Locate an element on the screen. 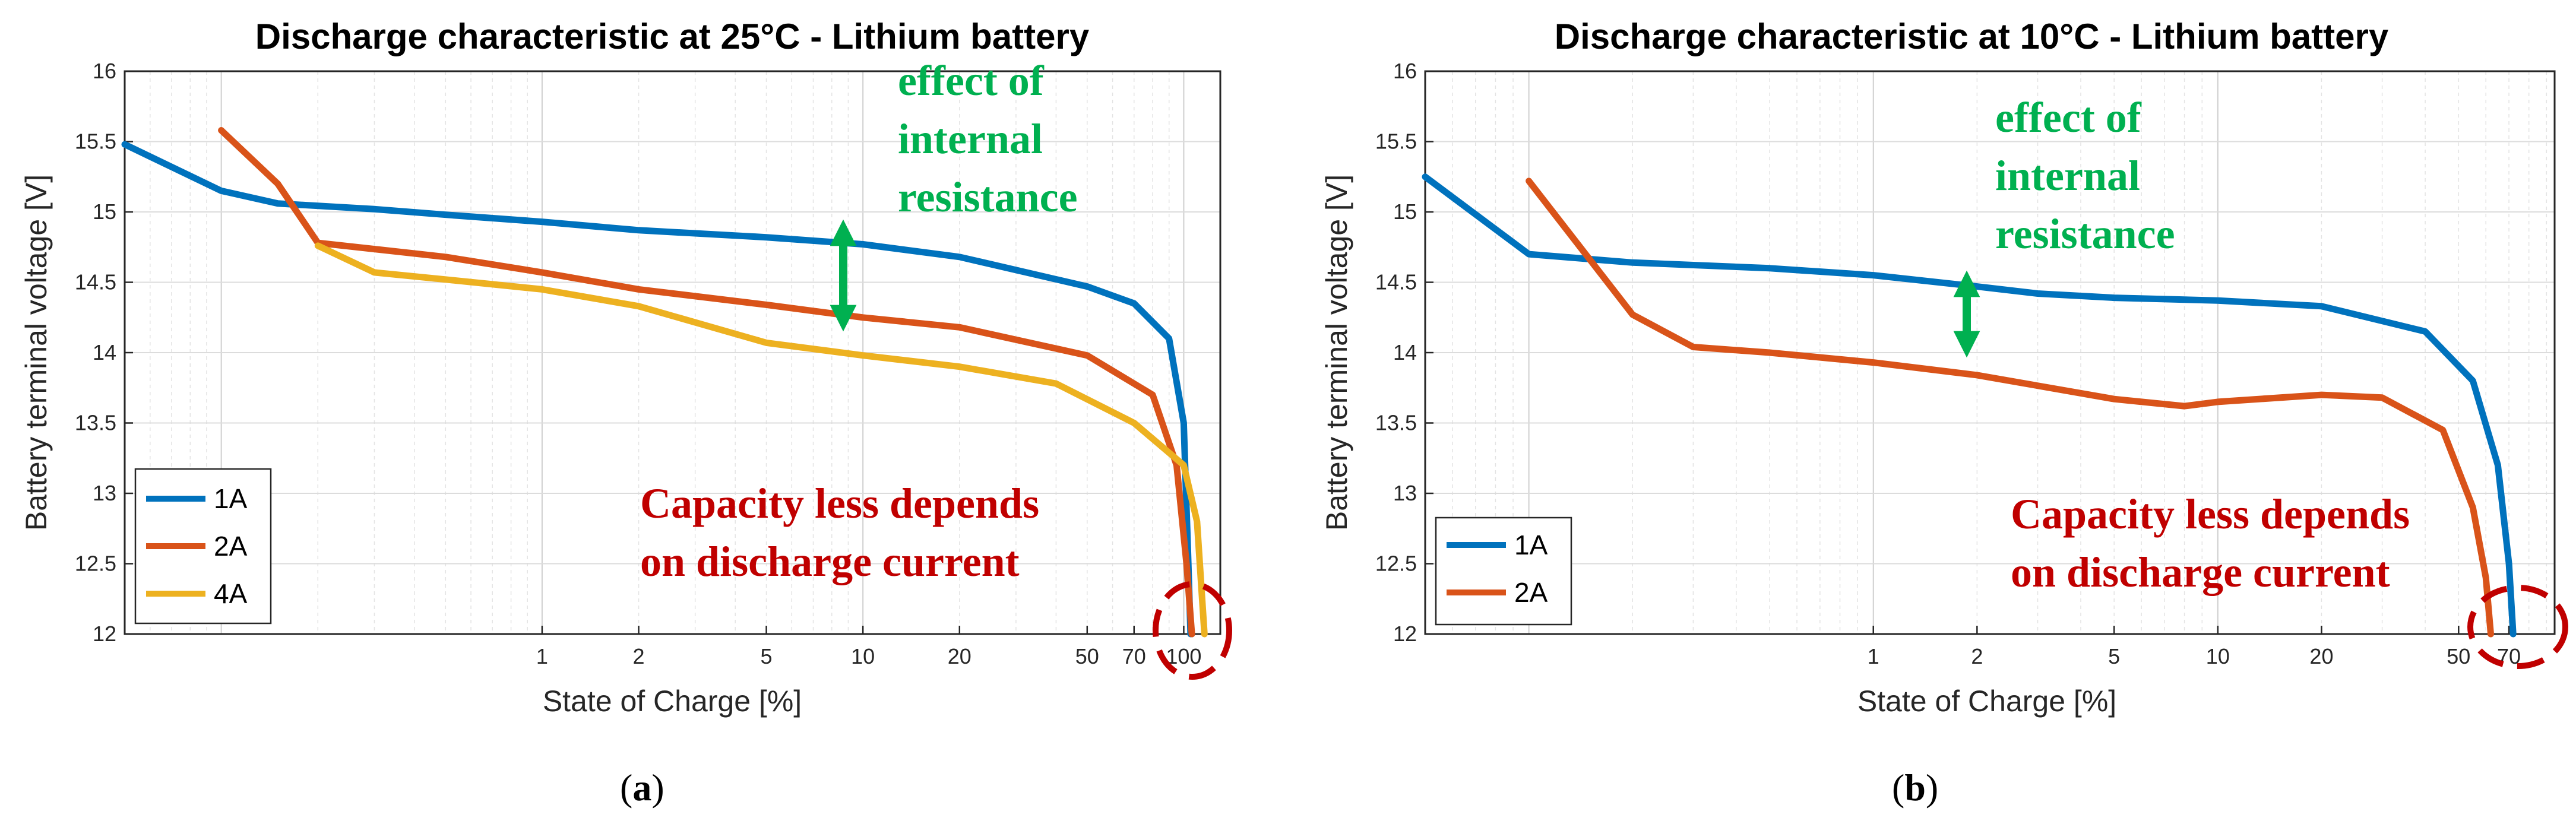 The image size is (2576, 824). panel-caption: (b) is located at coordinates (1915, 787).